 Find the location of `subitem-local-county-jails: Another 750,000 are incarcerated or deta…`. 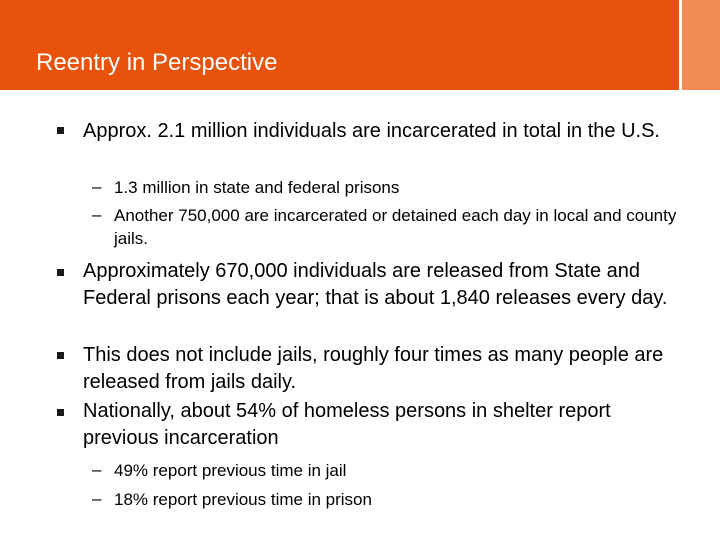

subitem-local-county-jails: Another 750,000 are incarcerated or deta… is located at coordinates (395, 227).